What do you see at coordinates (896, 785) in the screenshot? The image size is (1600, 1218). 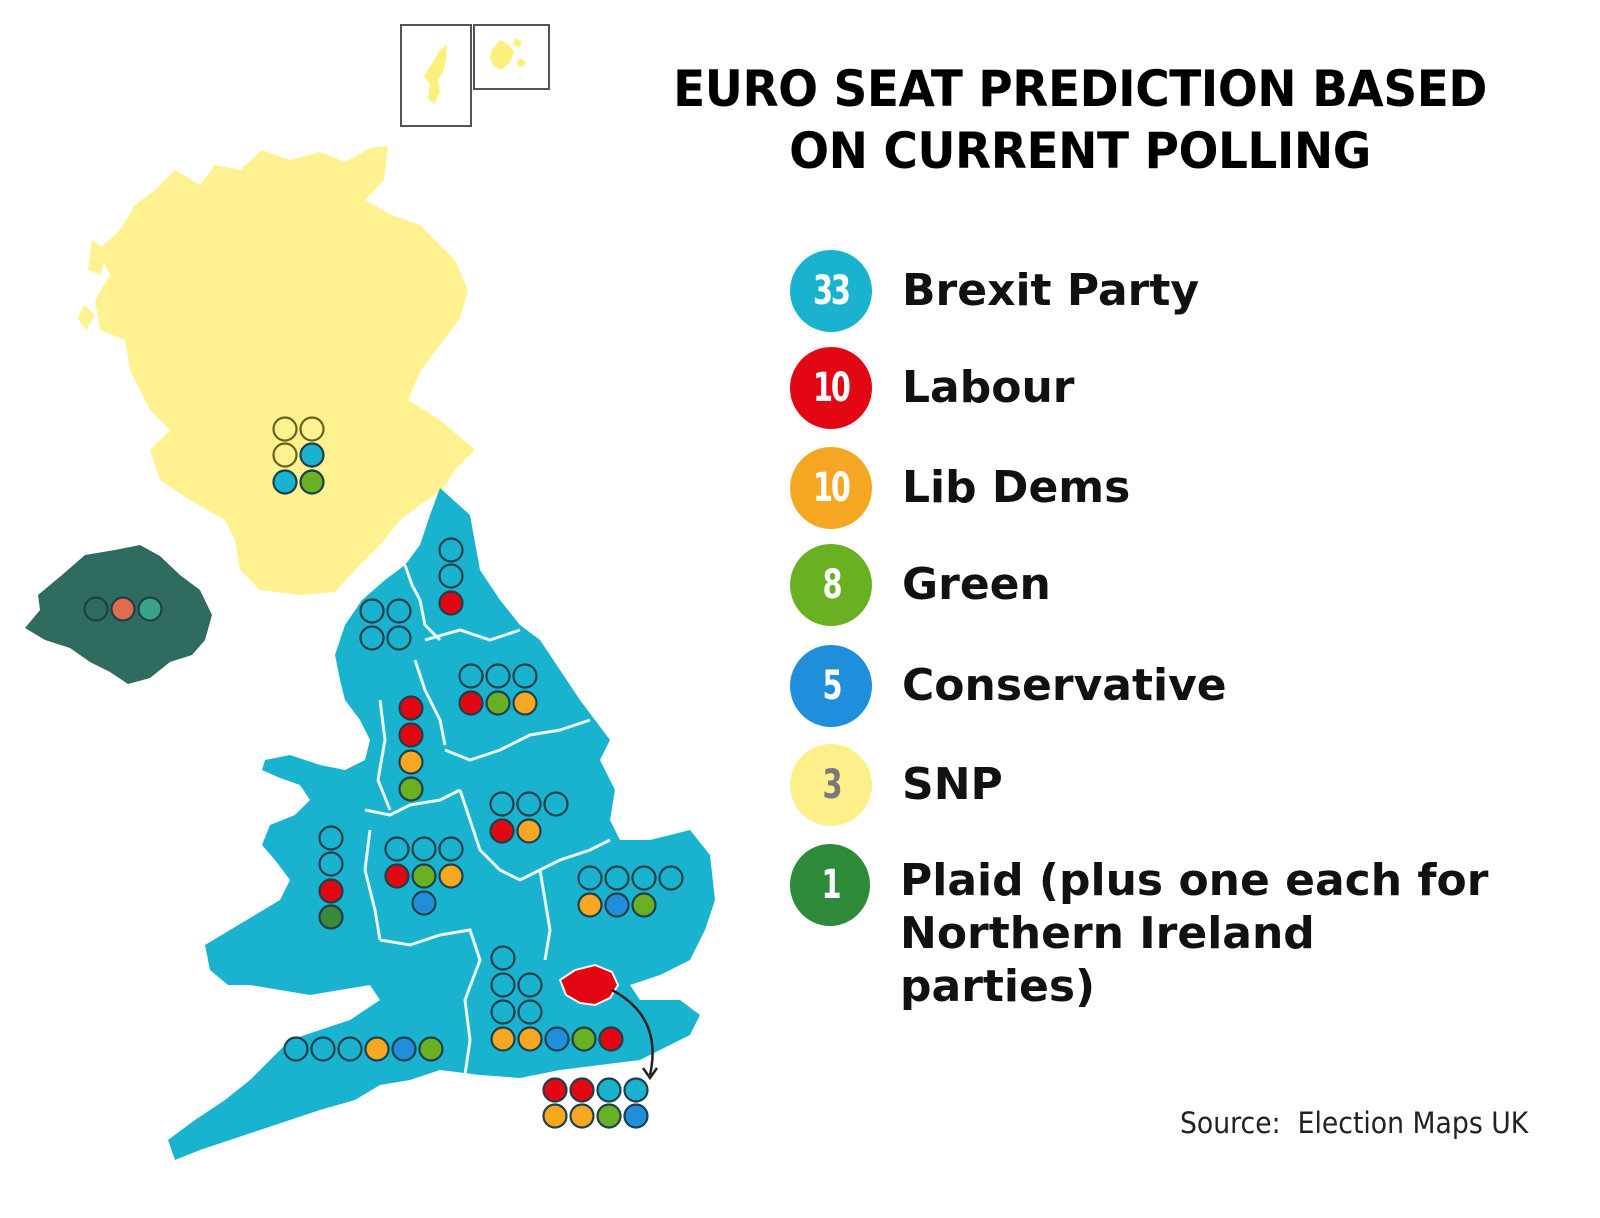 I see `legend-item-snp: 3 SNP` at bounding box center [896, 785].